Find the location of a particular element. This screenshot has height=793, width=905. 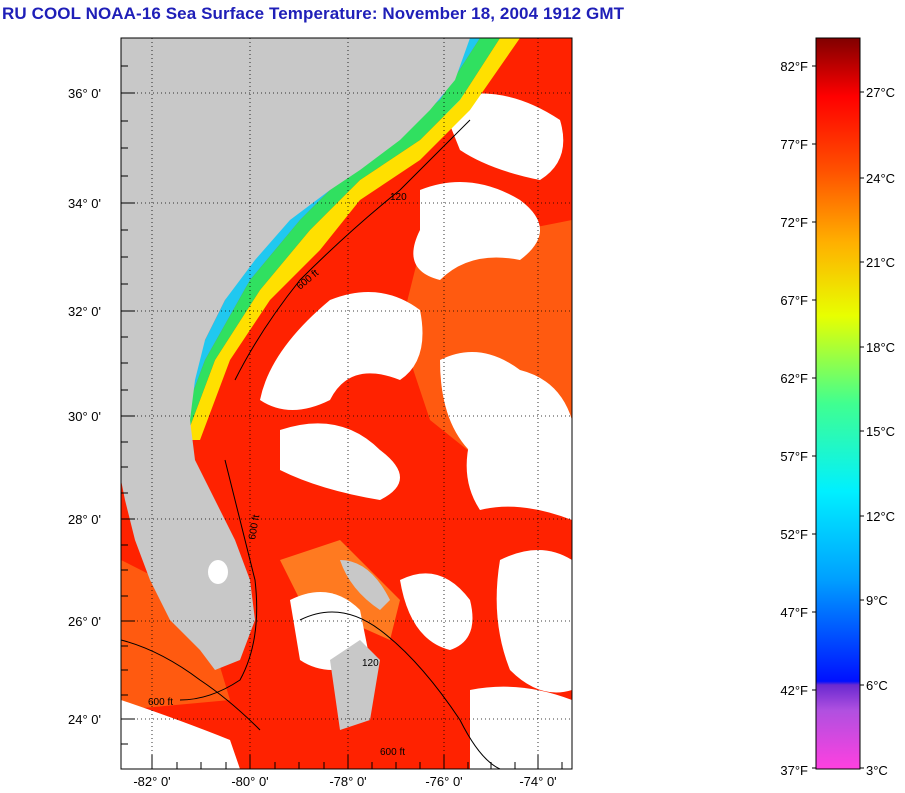

celsius-label: 6°C is located at coordinates (877, 685).